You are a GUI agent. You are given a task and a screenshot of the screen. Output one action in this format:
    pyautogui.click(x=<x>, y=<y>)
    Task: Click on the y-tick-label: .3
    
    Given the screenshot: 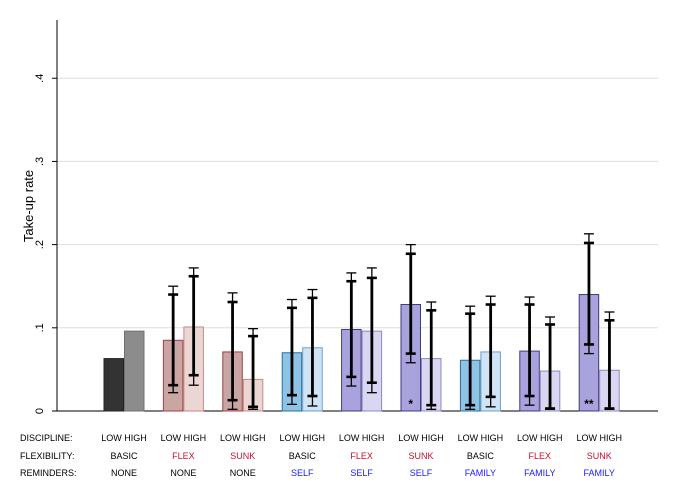 What is the action you would take?
    pyautogui.click(x=40, y=161)
    